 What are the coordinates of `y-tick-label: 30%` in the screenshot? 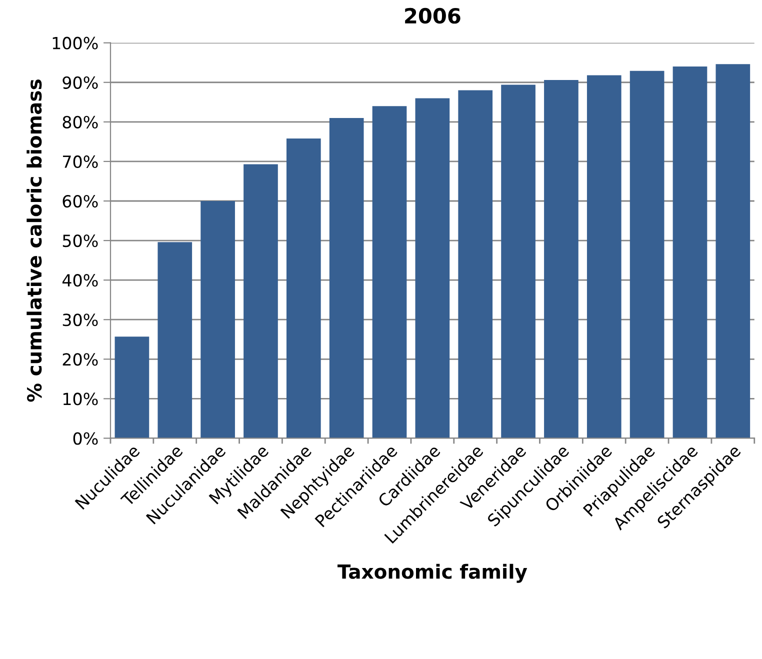 It's located at (80, 320).